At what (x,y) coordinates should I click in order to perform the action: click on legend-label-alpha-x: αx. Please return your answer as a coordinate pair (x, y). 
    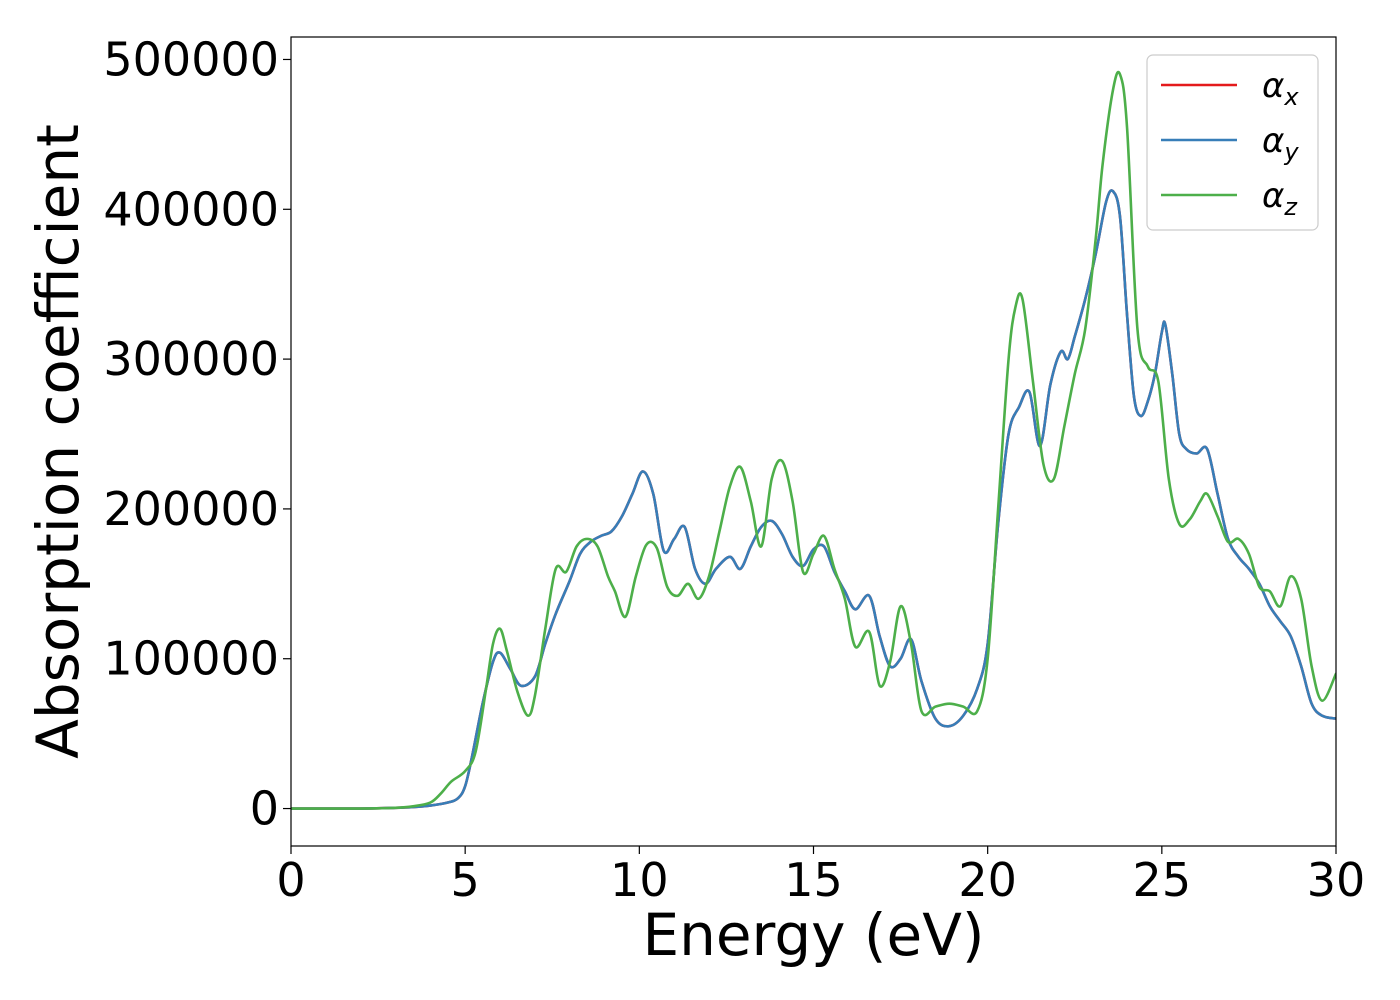
    Looking at the image, I should click on (1280, 88).